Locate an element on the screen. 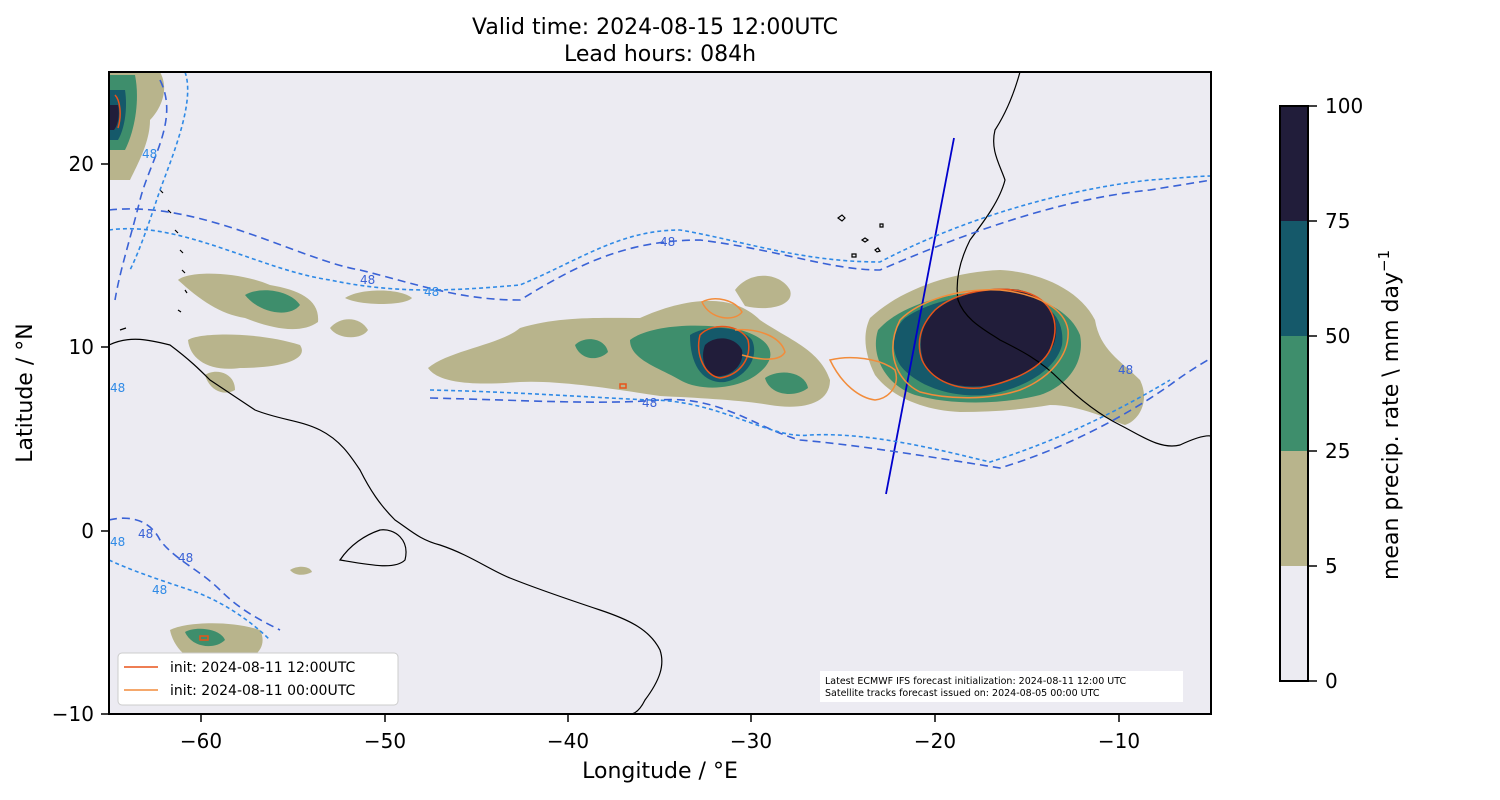 The width and height of the screenshot is (1500, 800). y-axis is located at coordinates (105, 439).